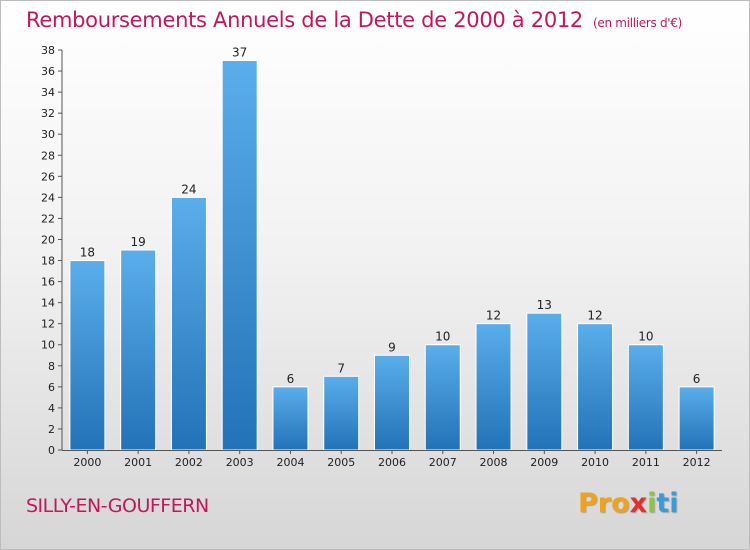  Describe the element at coordinates (494, 462) in the screenshot. I see `x-tick-label: 2008` at that location.